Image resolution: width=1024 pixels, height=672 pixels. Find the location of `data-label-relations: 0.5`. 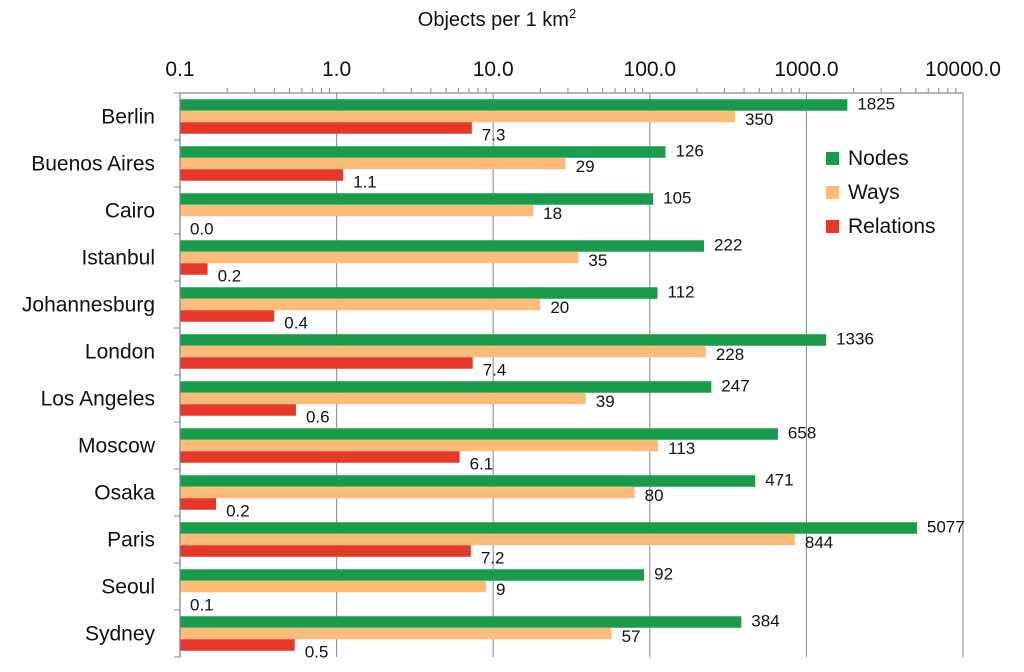

data-label-relations: 0.5 is located at coordinates (317, 651).